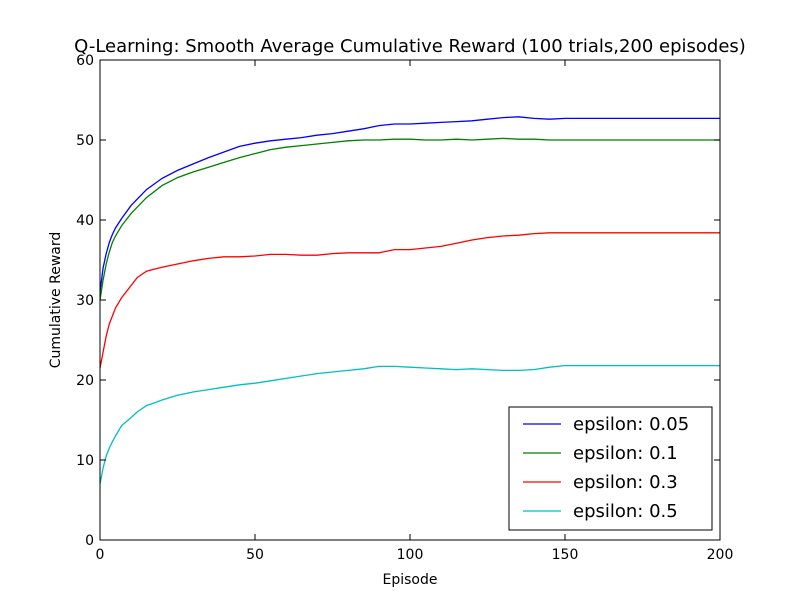  I want to click on x-tick-label: 200, so click(720, 555).